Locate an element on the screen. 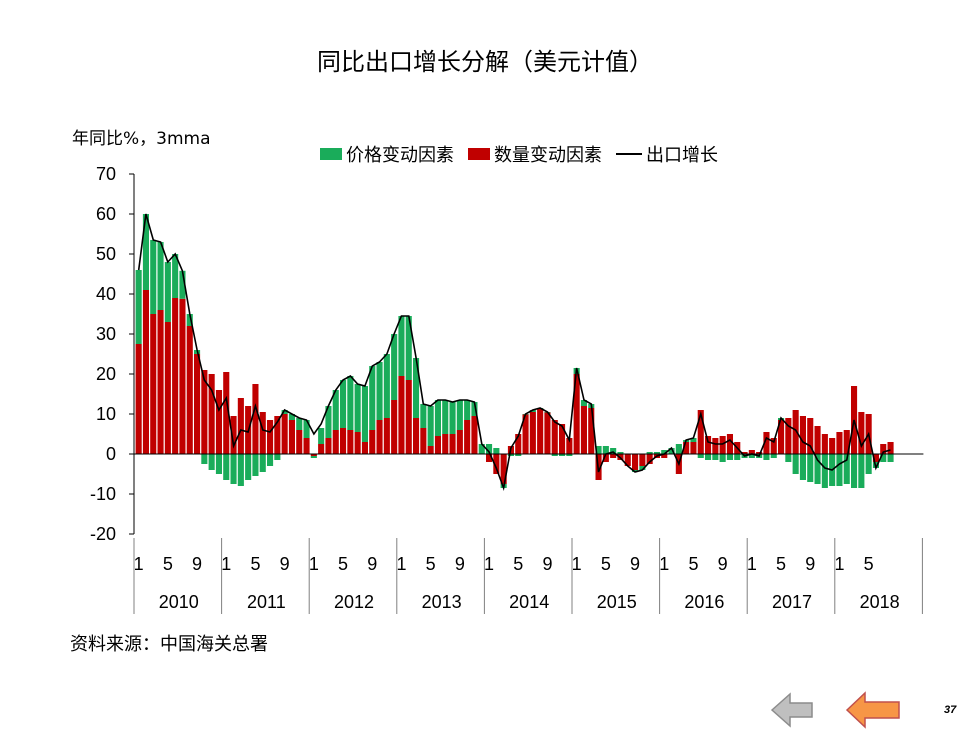 The height and width of the screenshot is (730, 970). legend-item-volume: 数量变动因素 is located at coordinates (535, 154).